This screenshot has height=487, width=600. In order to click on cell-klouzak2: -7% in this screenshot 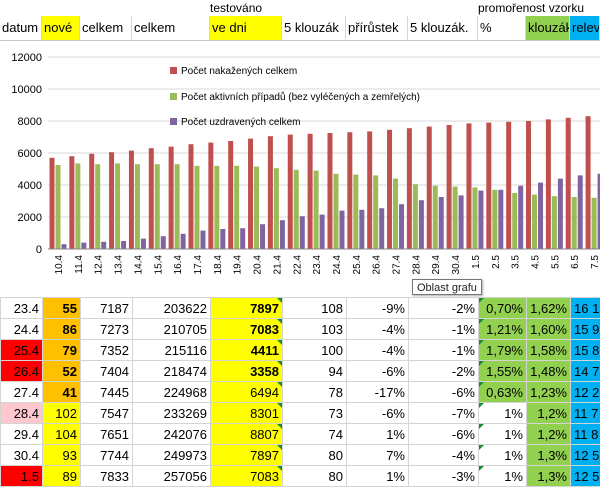, I will do `click(444, 413)`.